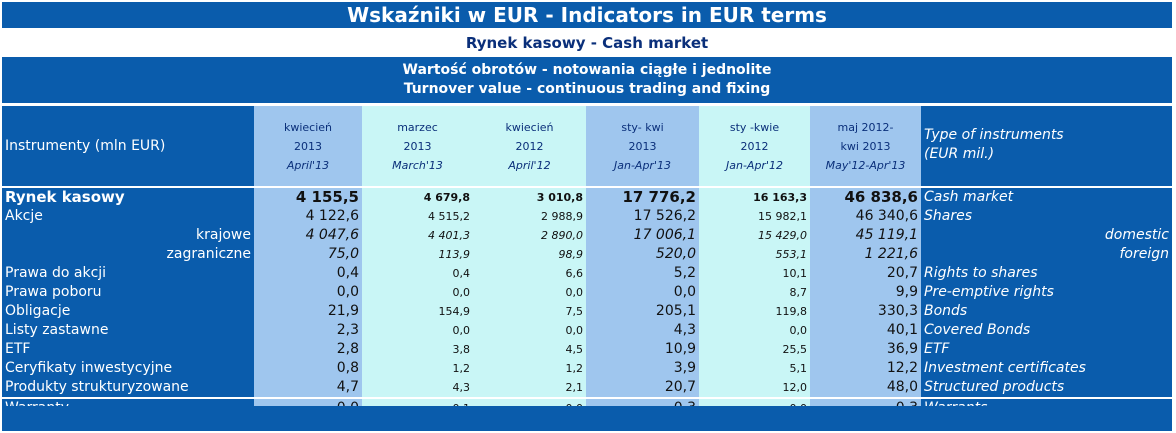  What do you see at coordinates (417, 216) in the screenshot?
I see `value-cell: 4 515,2` at bounding box center [417, 216].